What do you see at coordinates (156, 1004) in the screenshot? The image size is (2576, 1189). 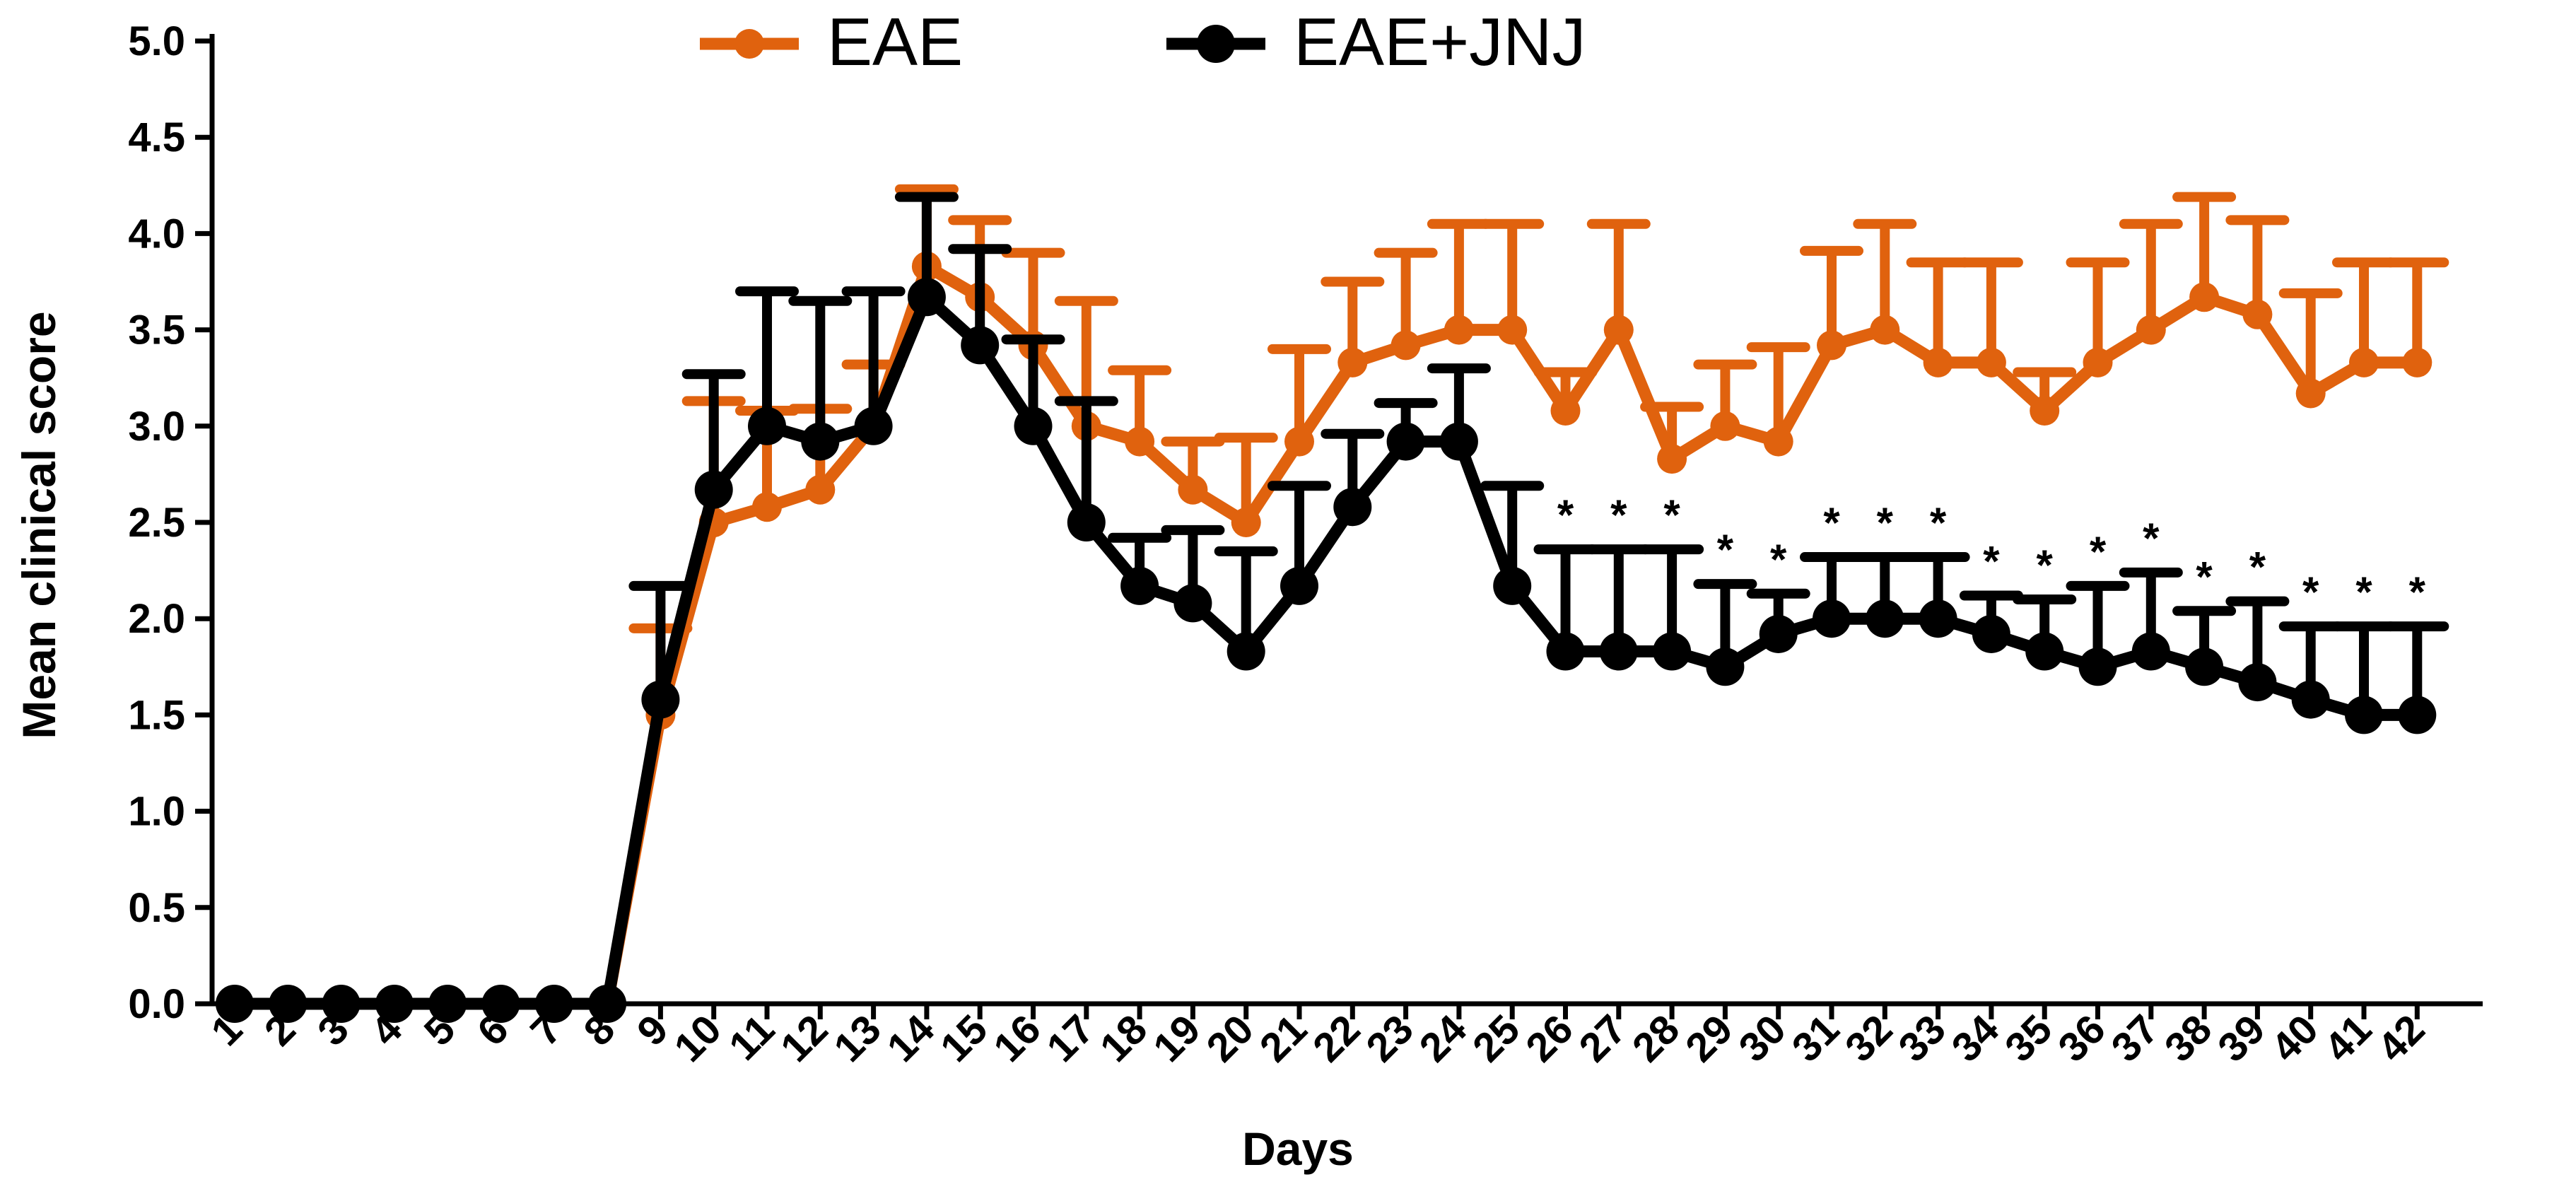 I see `y-tick-label: 0.0` at bounding box center [156, 1004].